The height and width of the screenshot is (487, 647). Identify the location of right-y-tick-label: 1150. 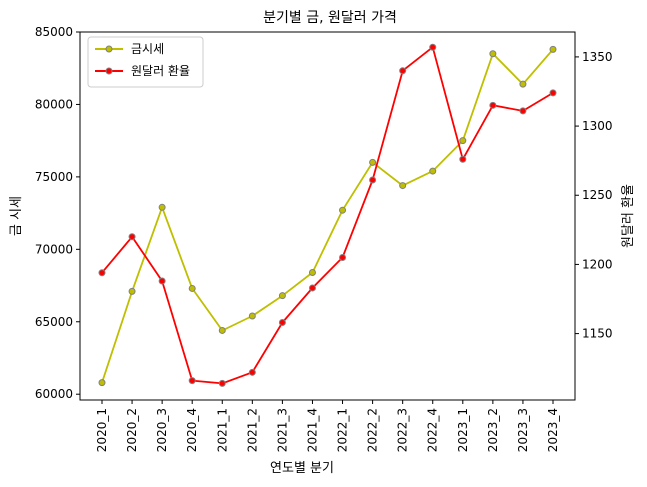
(597, 334).